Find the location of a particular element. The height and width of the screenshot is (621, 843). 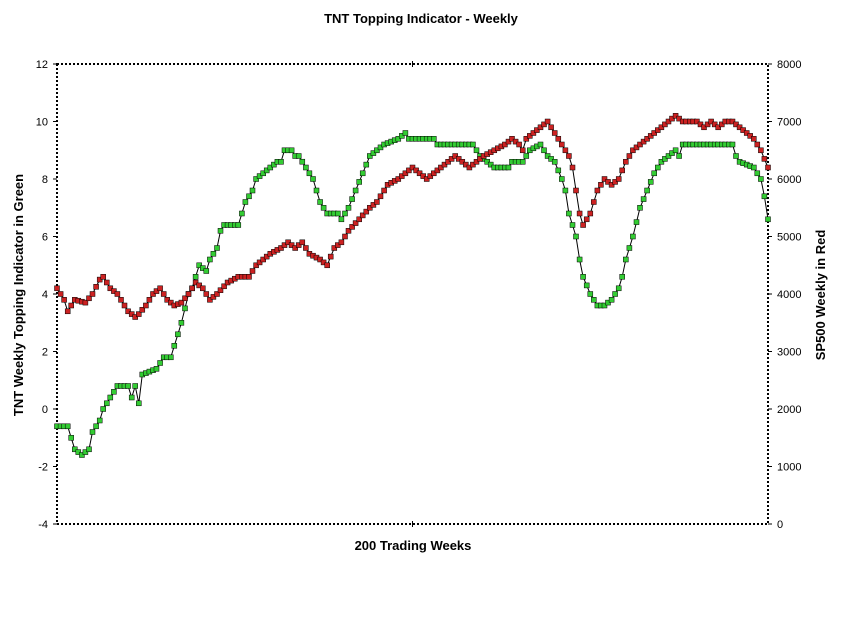

chart-title: TNT Topping Indicator - Weekly is located at coordinates (421, 18).